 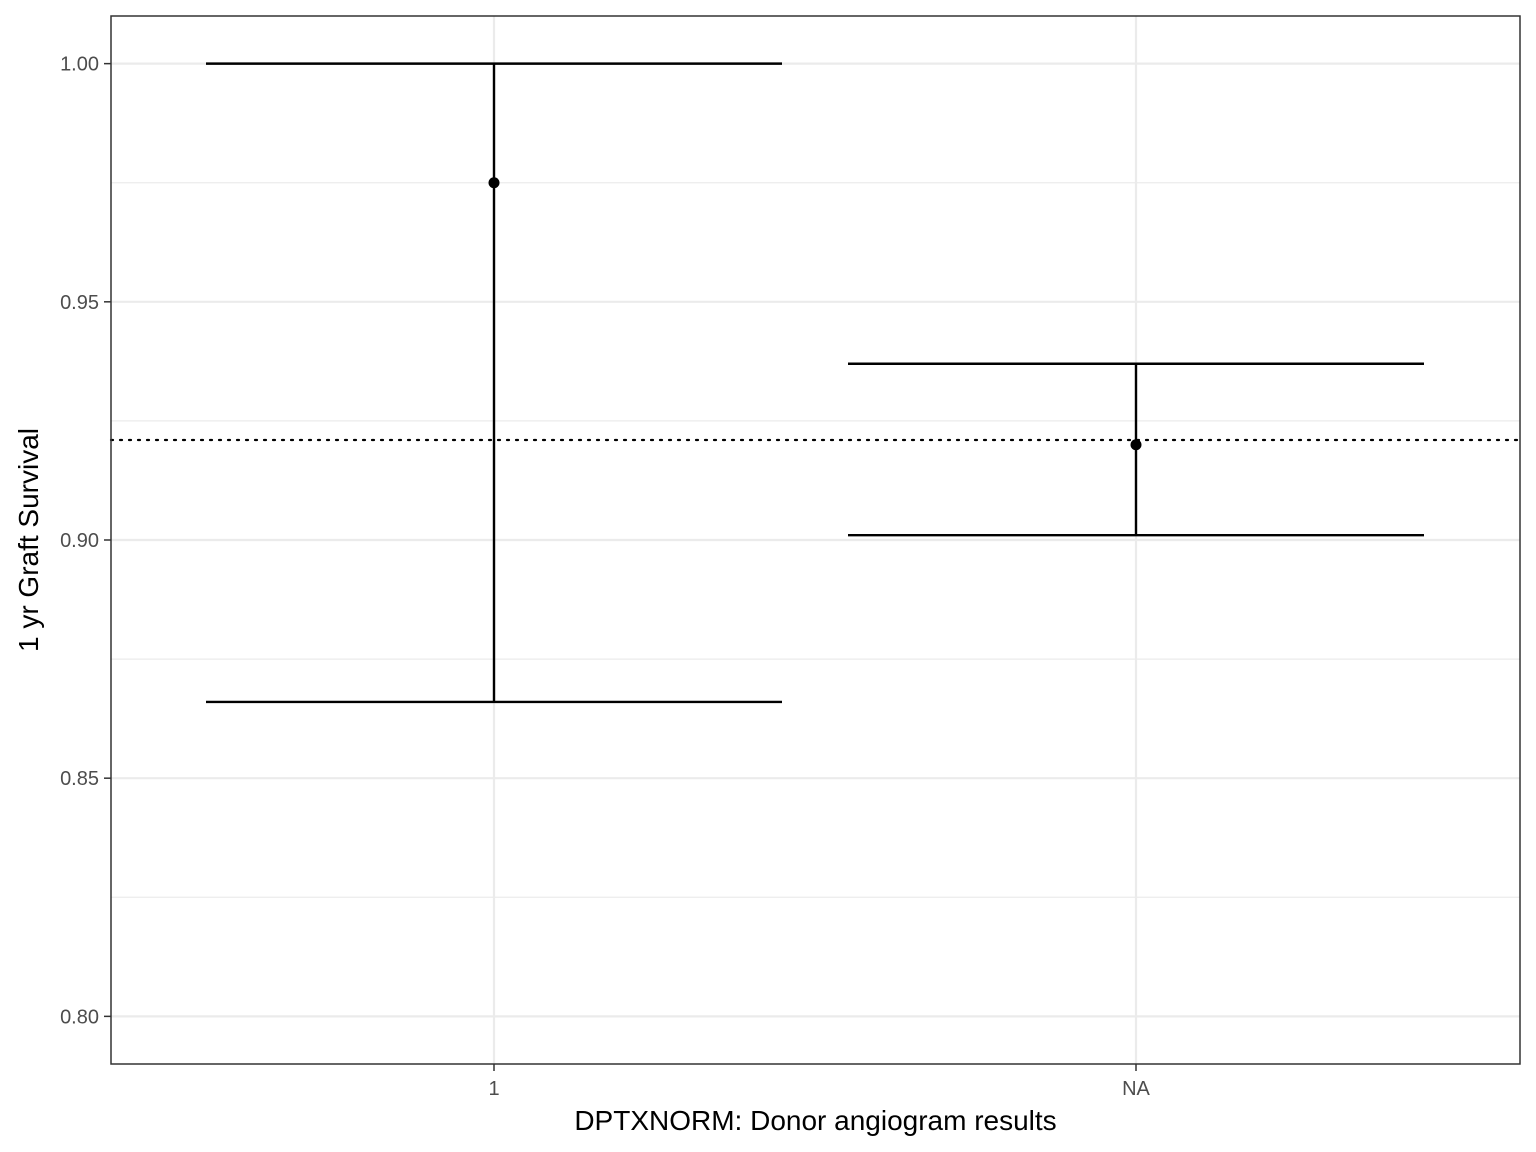 What do you see at coordinates (79, 65) in the screenshot?
I see `y-tick-label: 1.00` at bounding box center [79, 65].